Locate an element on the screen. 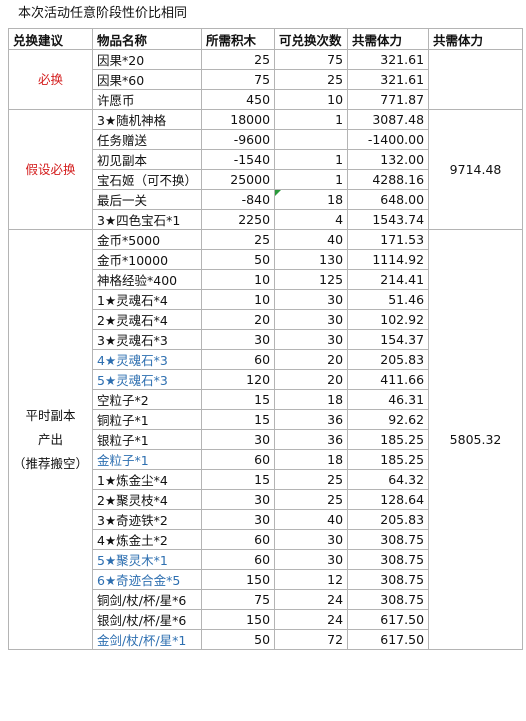 The image size is (526, 721). cost-cell: 2250 is located at coordinates (238, 219).